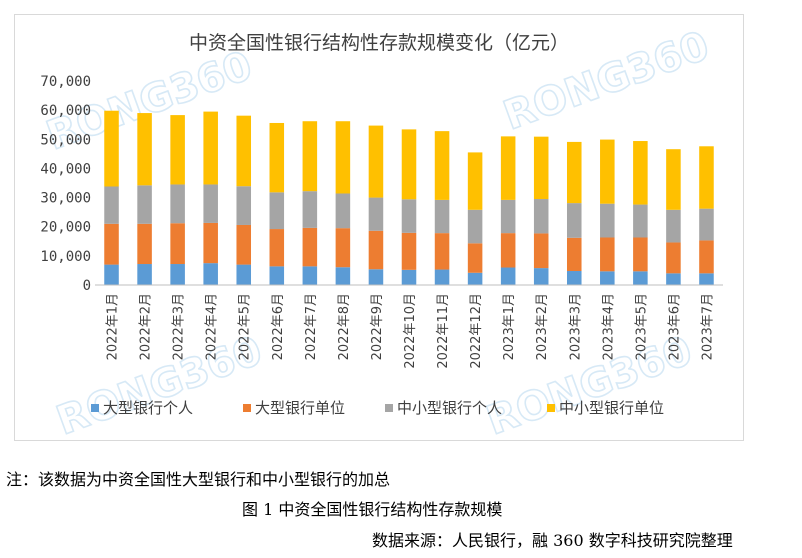 This screenshot has width=802, height=558. What do you see at coordinates (65, 257) in the screenshot?
I see `y-tick-label: 10,000` at bounding box center [65, 257].